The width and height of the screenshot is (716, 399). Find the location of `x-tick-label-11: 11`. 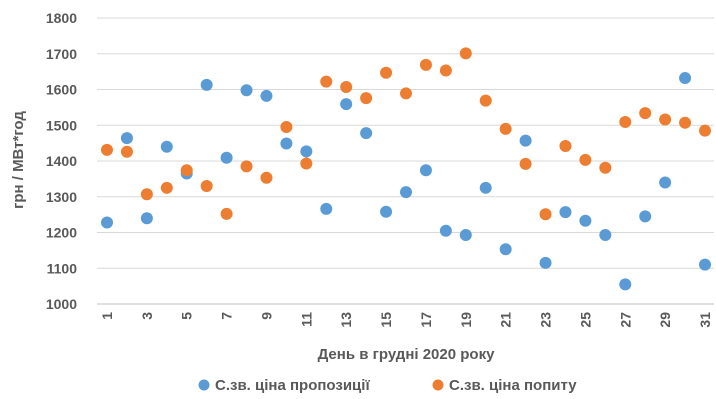

x-tick-label-11: 11 is located at coordinates (306, 319).